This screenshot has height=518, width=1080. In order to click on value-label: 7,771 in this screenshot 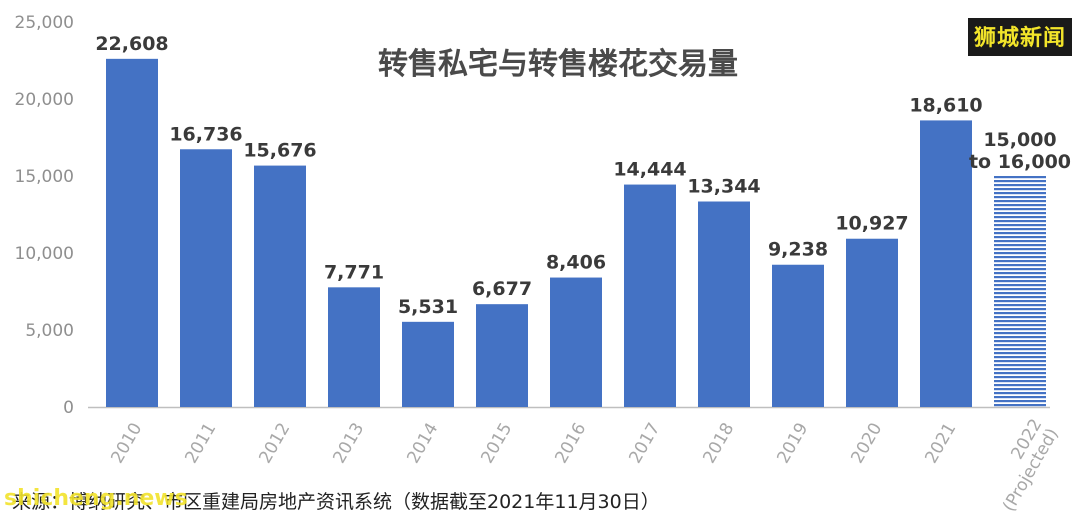, I will do `click(354, 272)`.